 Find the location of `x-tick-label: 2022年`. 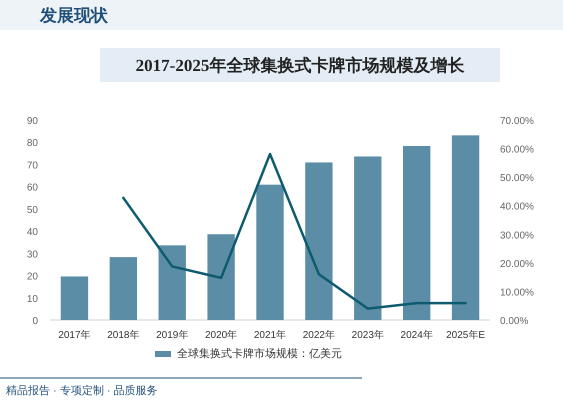

x-tick-label: 2022年 is located at coordinates (319, 335).